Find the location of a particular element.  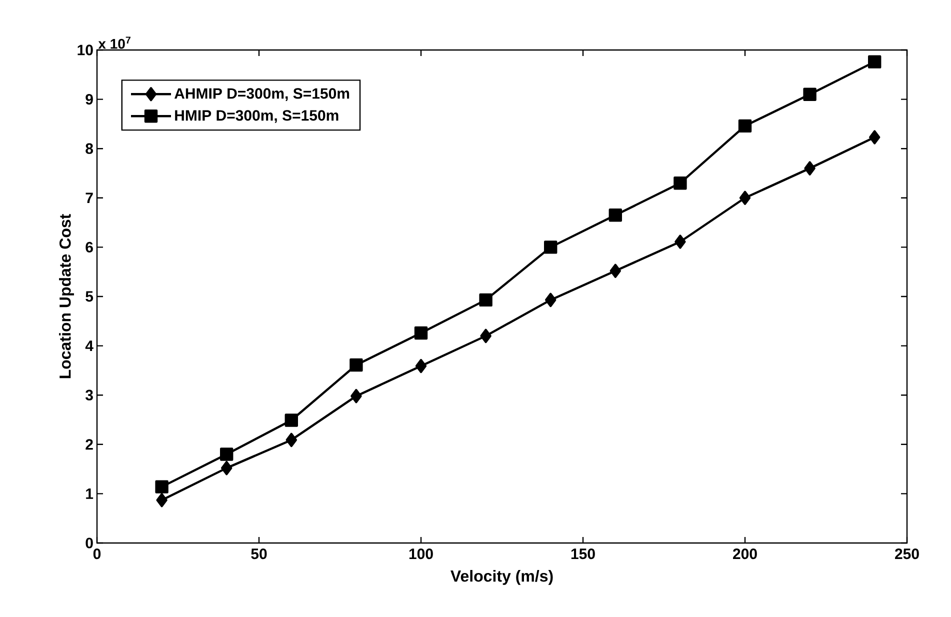

x-tick-label: 50 is located at coordinates (259, 554).